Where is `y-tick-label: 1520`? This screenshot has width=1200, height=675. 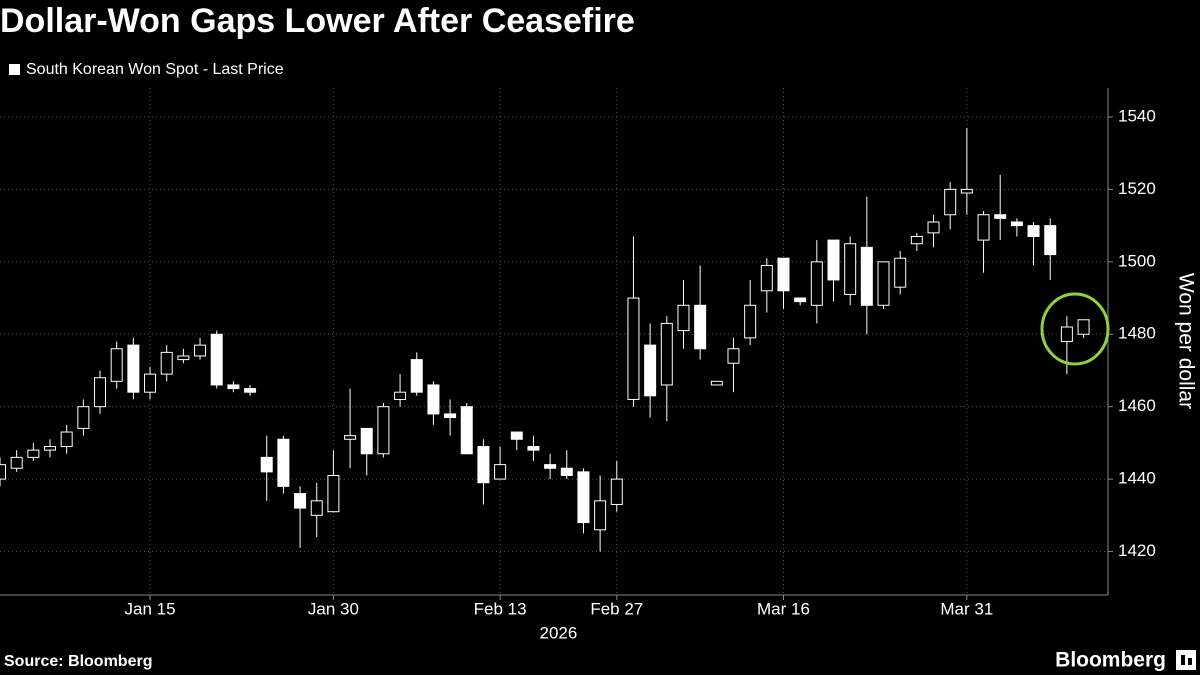 y-tick-label: 1520 is located at coordinates (1137, 188).